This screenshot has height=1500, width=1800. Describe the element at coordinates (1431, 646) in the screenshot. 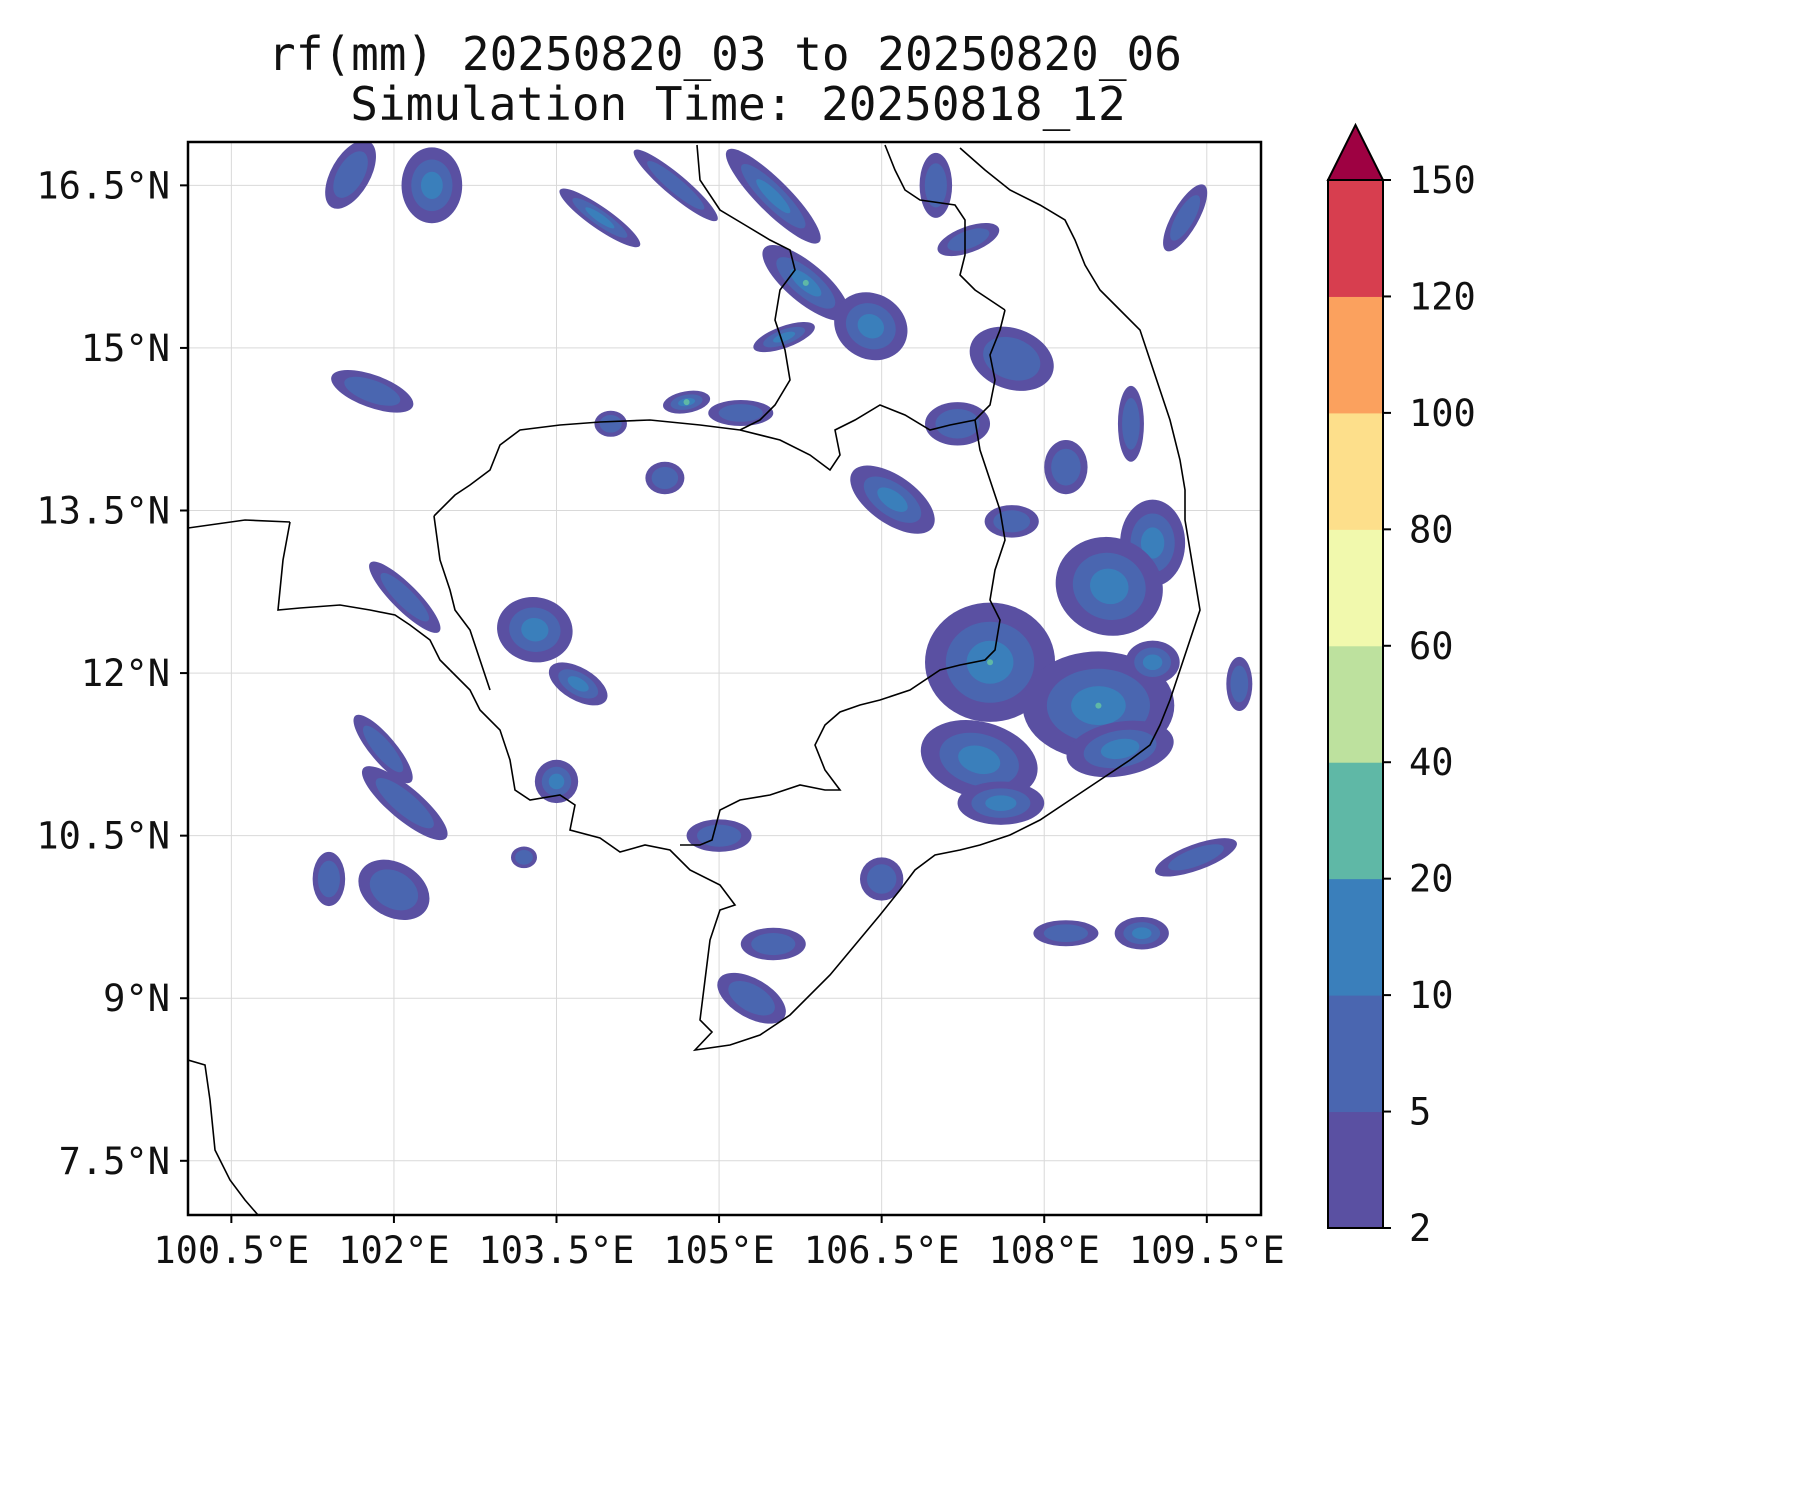

I see `colorbar-tick-label: 60` at that location.